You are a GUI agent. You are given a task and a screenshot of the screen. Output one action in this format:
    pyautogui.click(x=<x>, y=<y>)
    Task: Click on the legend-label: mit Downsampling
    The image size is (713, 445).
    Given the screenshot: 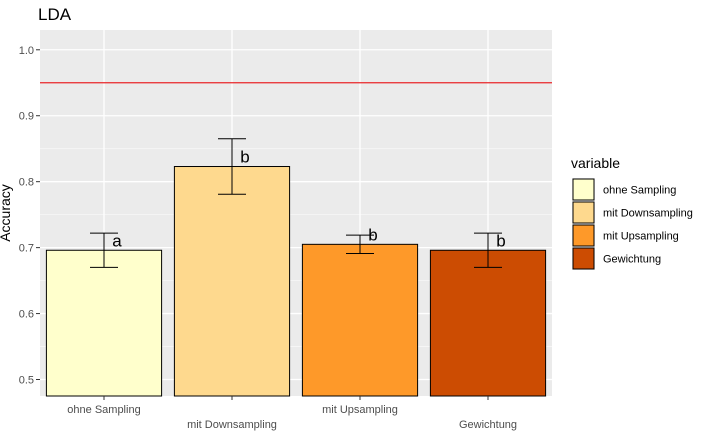 What is the action you would take?
    pyautogui.click(x=648, y=214)
    